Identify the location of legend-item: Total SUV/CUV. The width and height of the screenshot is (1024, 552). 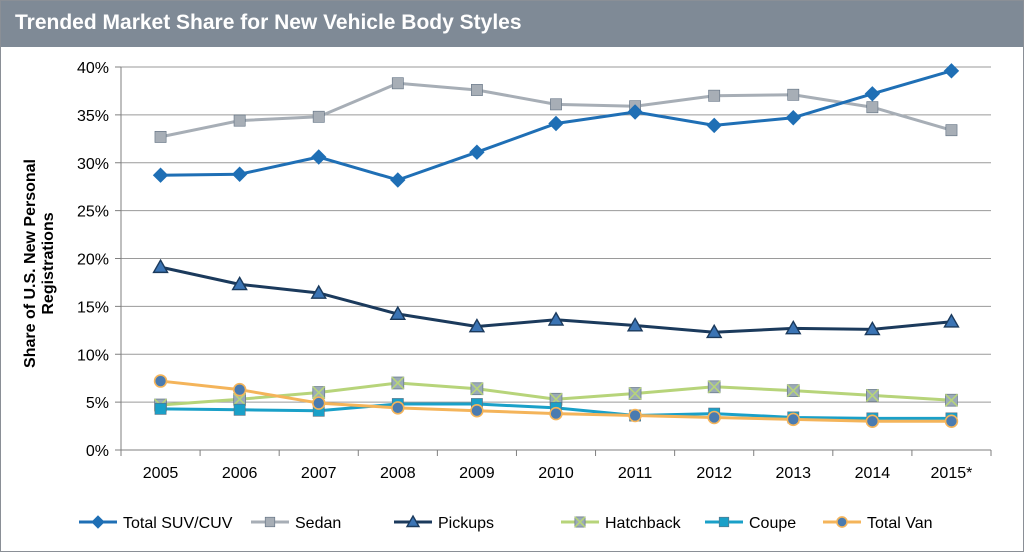
(156, 523).